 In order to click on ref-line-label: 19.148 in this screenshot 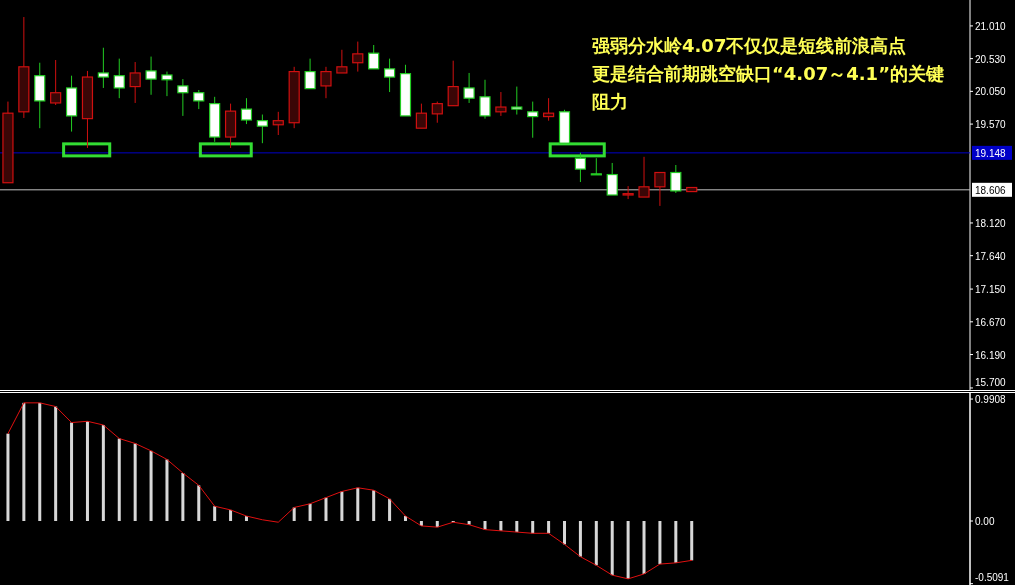, I will do `click(991, 153)`.